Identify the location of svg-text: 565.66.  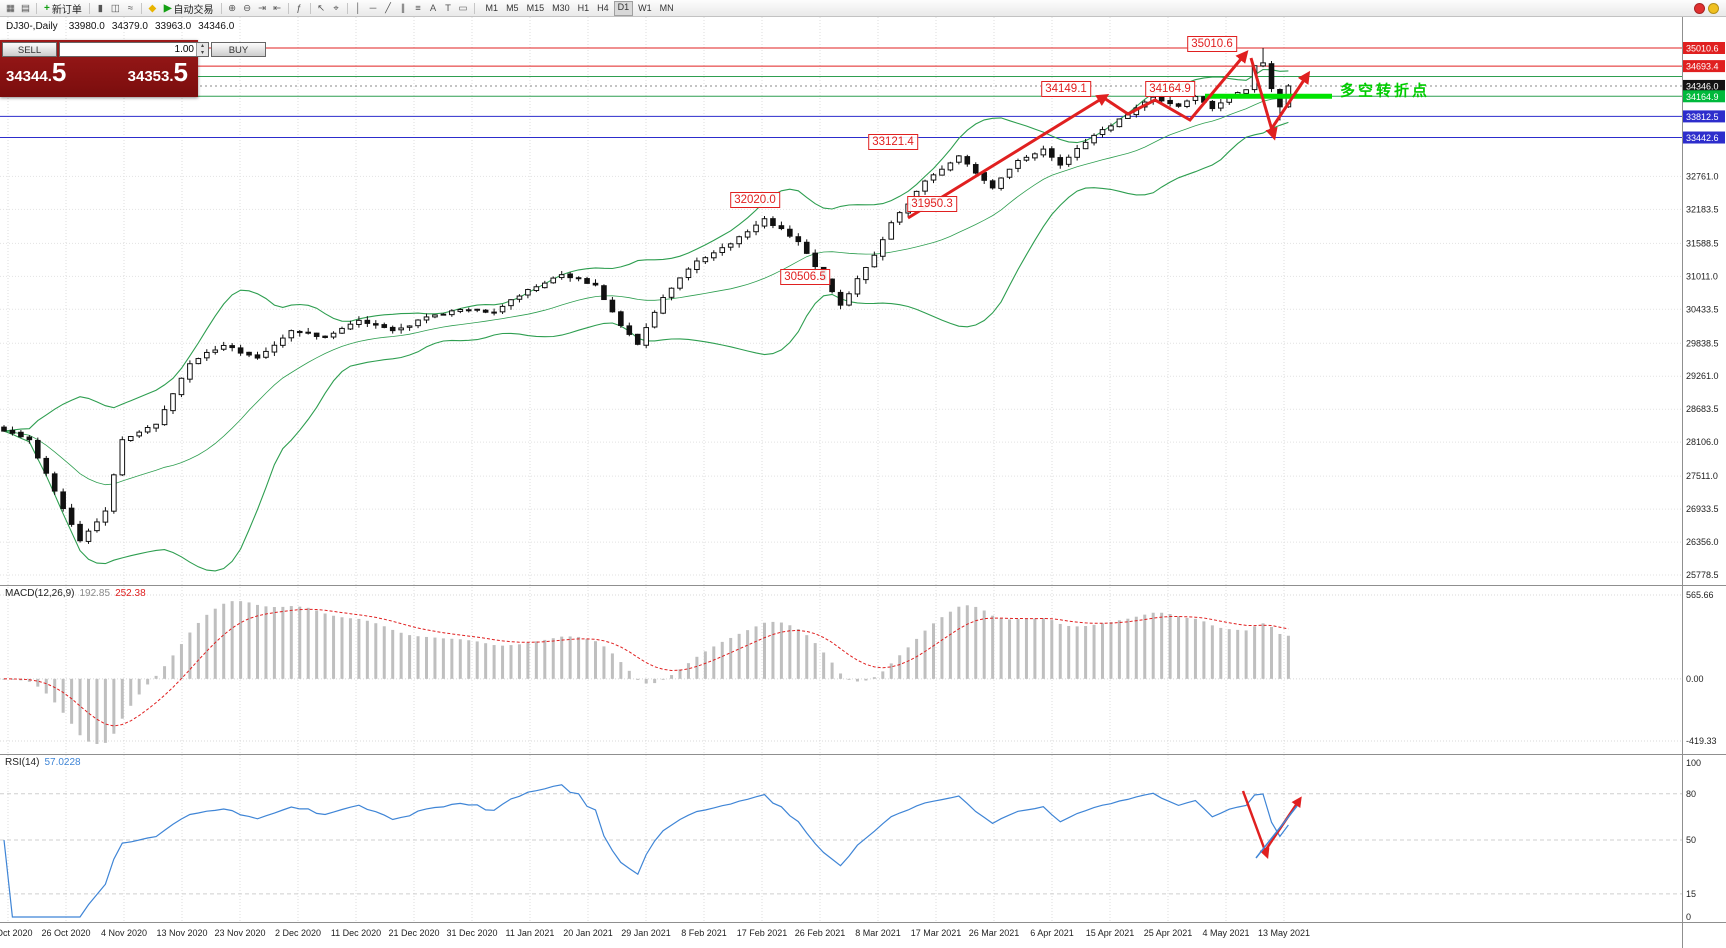
(1700, 595).